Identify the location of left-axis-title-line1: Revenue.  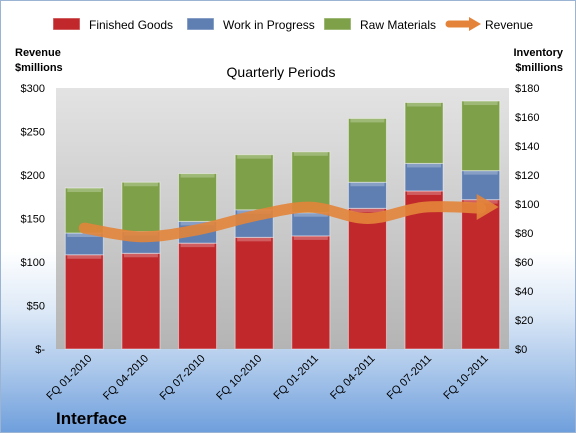
(38, 53).